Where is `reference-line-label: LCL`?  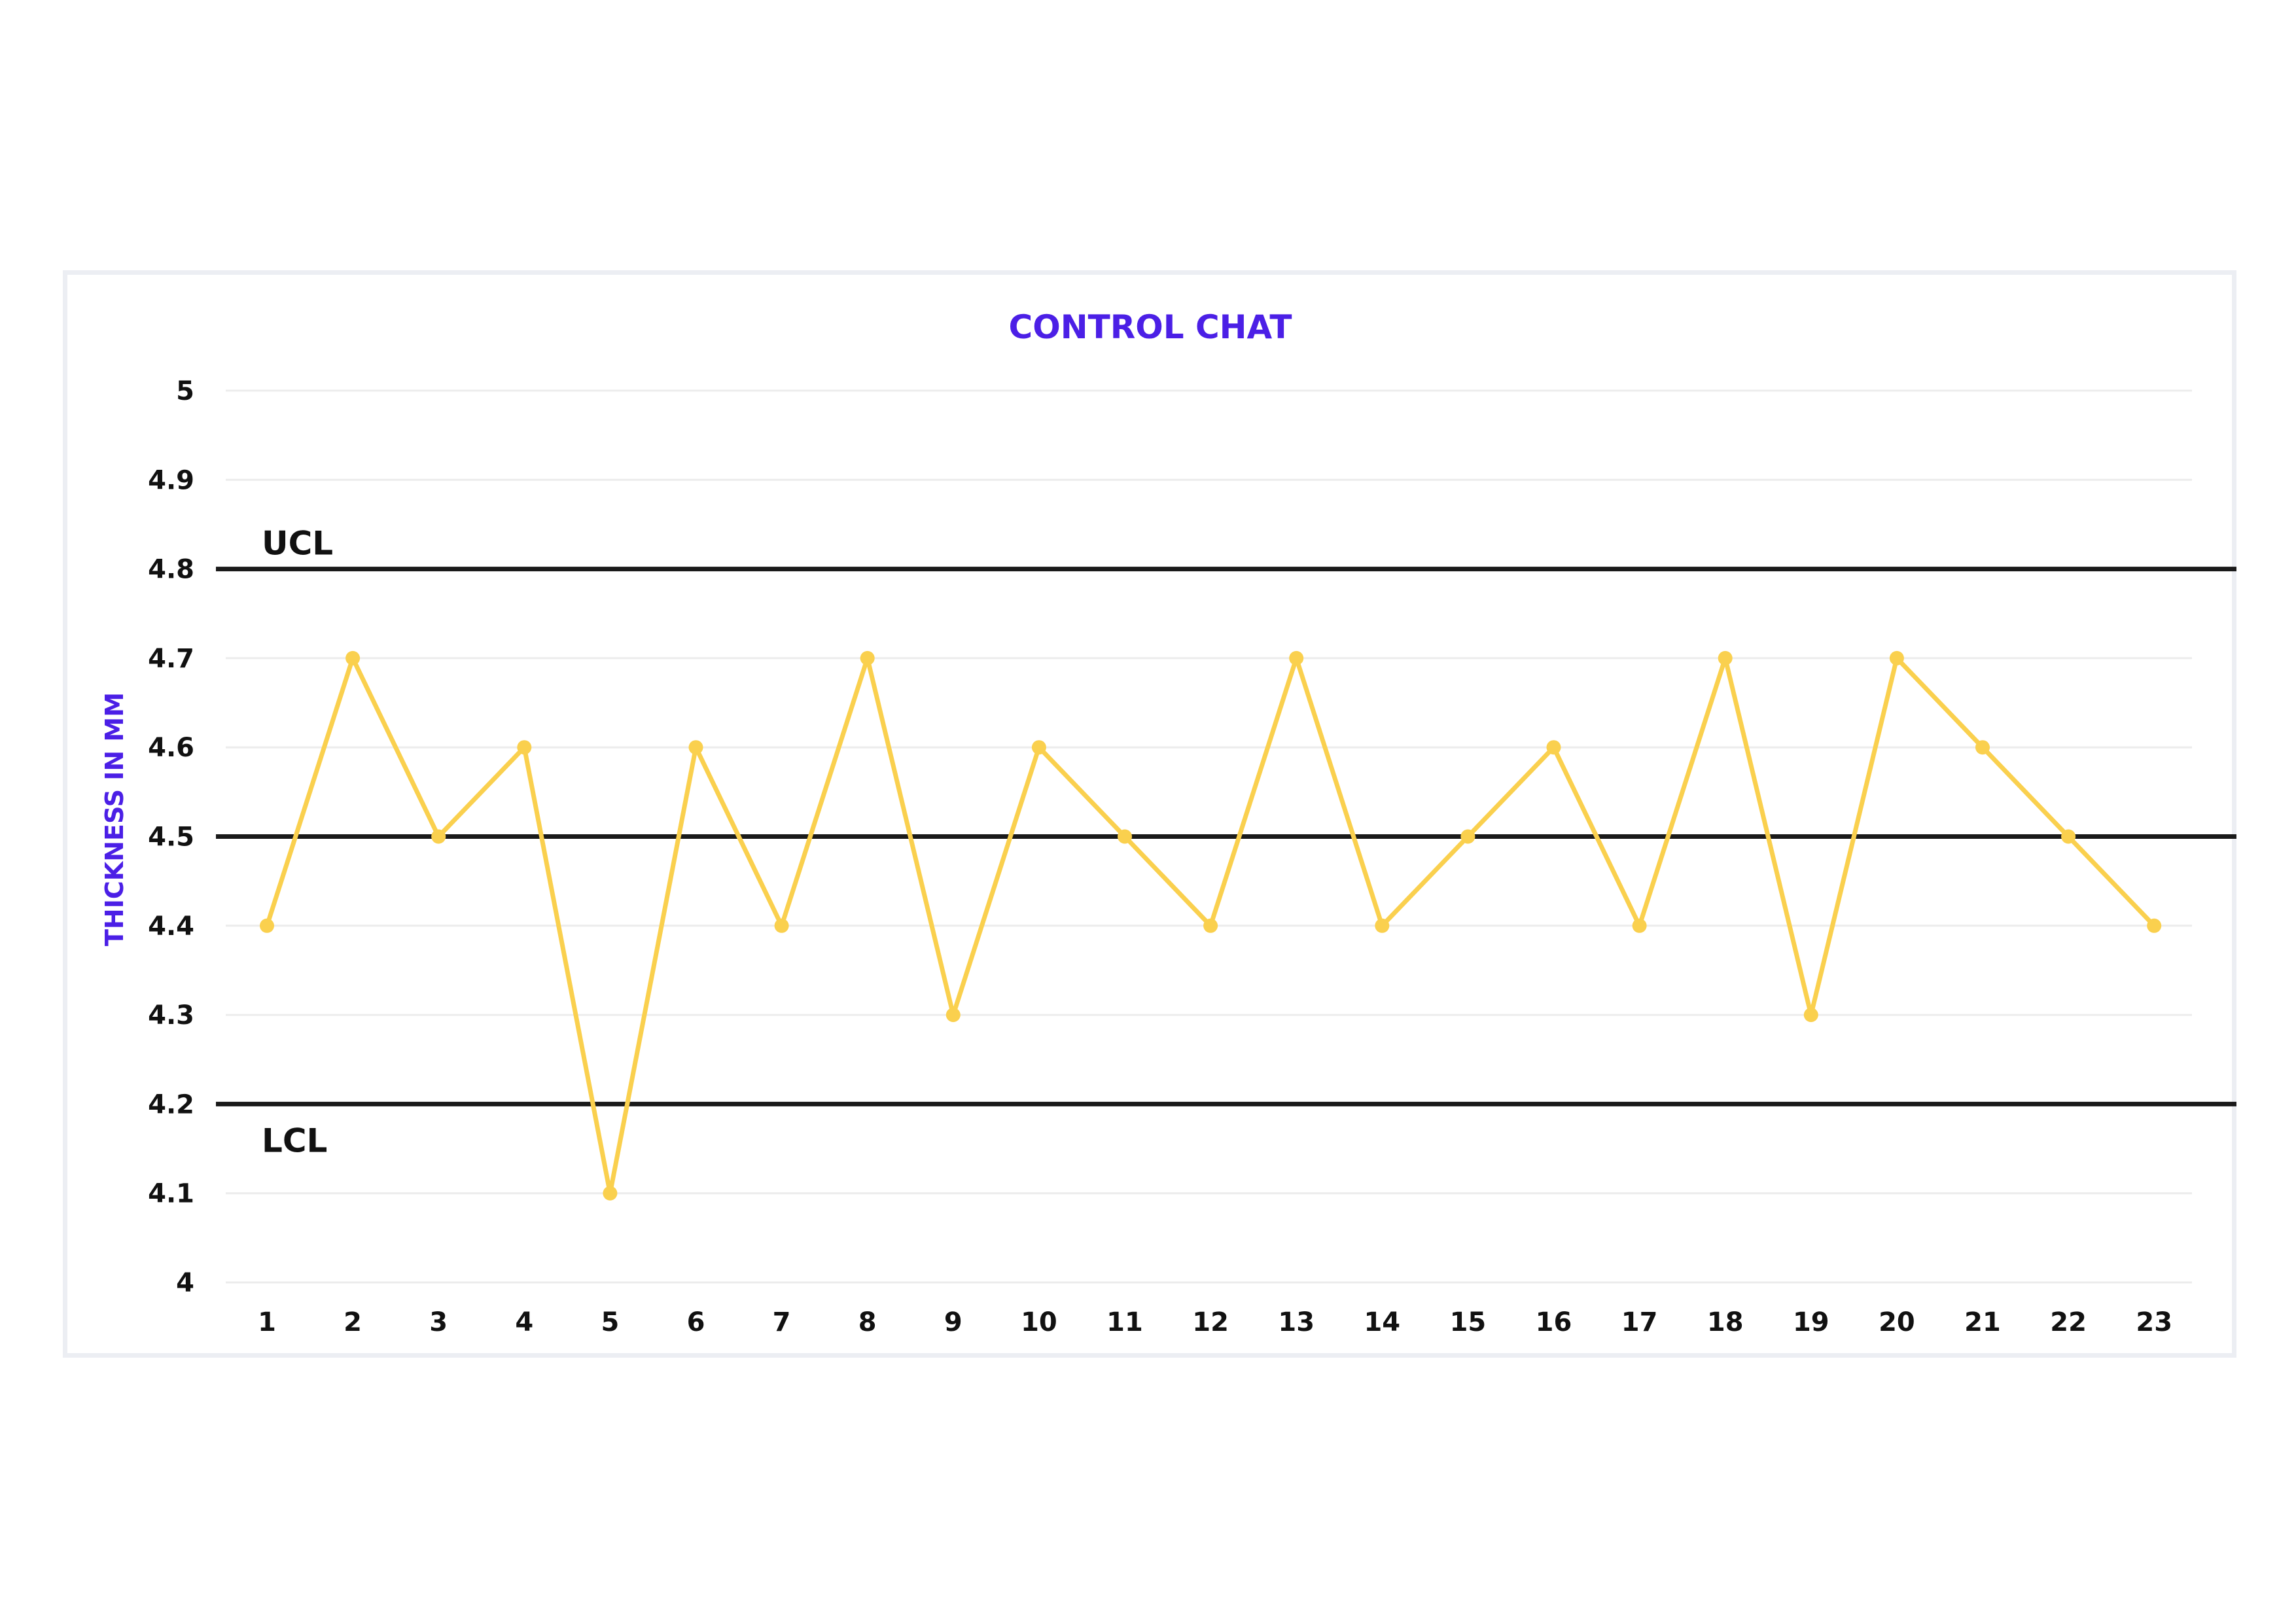
reference-line-label: LCL is located at coordinates (294, 1140).